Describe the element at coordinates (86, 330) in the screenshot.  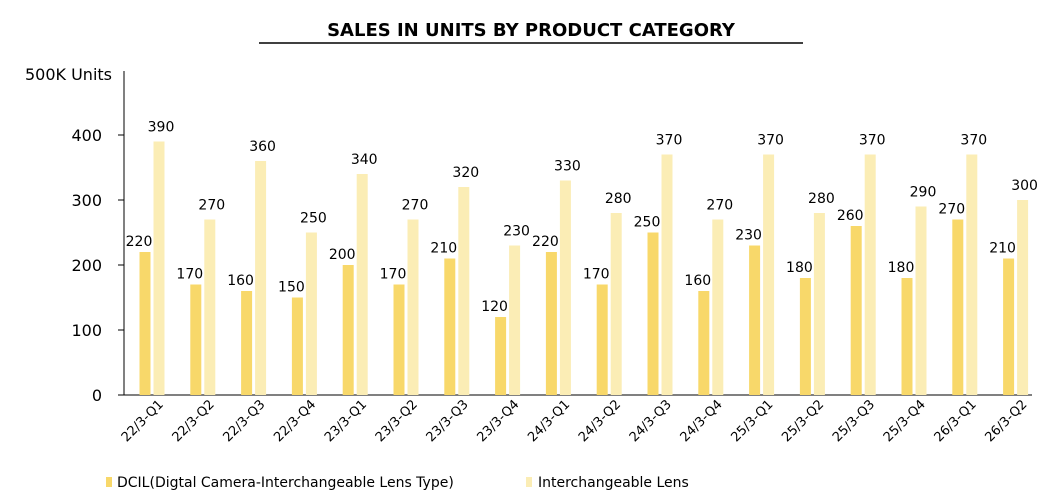
I see `y-tick-label: 100` at that location.